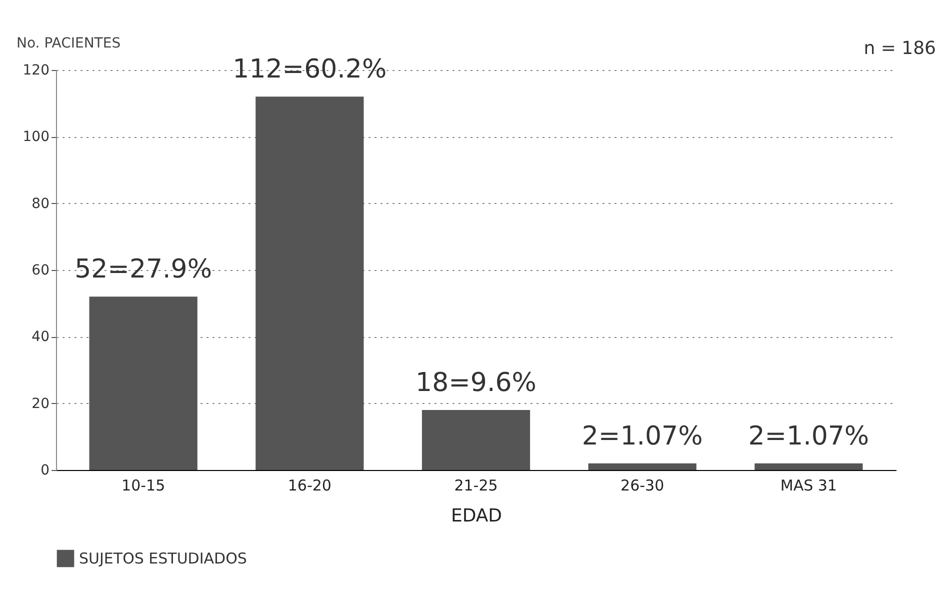 Image resolution: width=941 pixels, height=605 pixels. Describe the element at coordinates (476, 516) in the screenshot. I see `x-axis-title: EDAD` at that location.